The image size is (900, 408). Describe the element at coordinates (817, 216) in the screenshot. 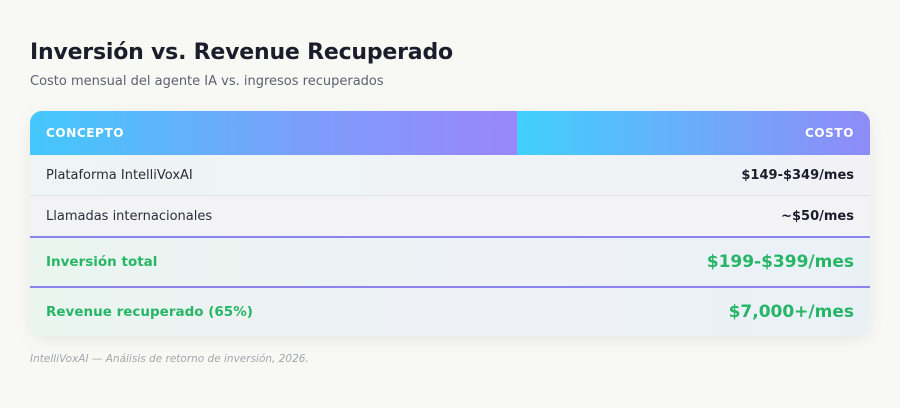

I see `cost-cell: ~$50/mes` at that location.